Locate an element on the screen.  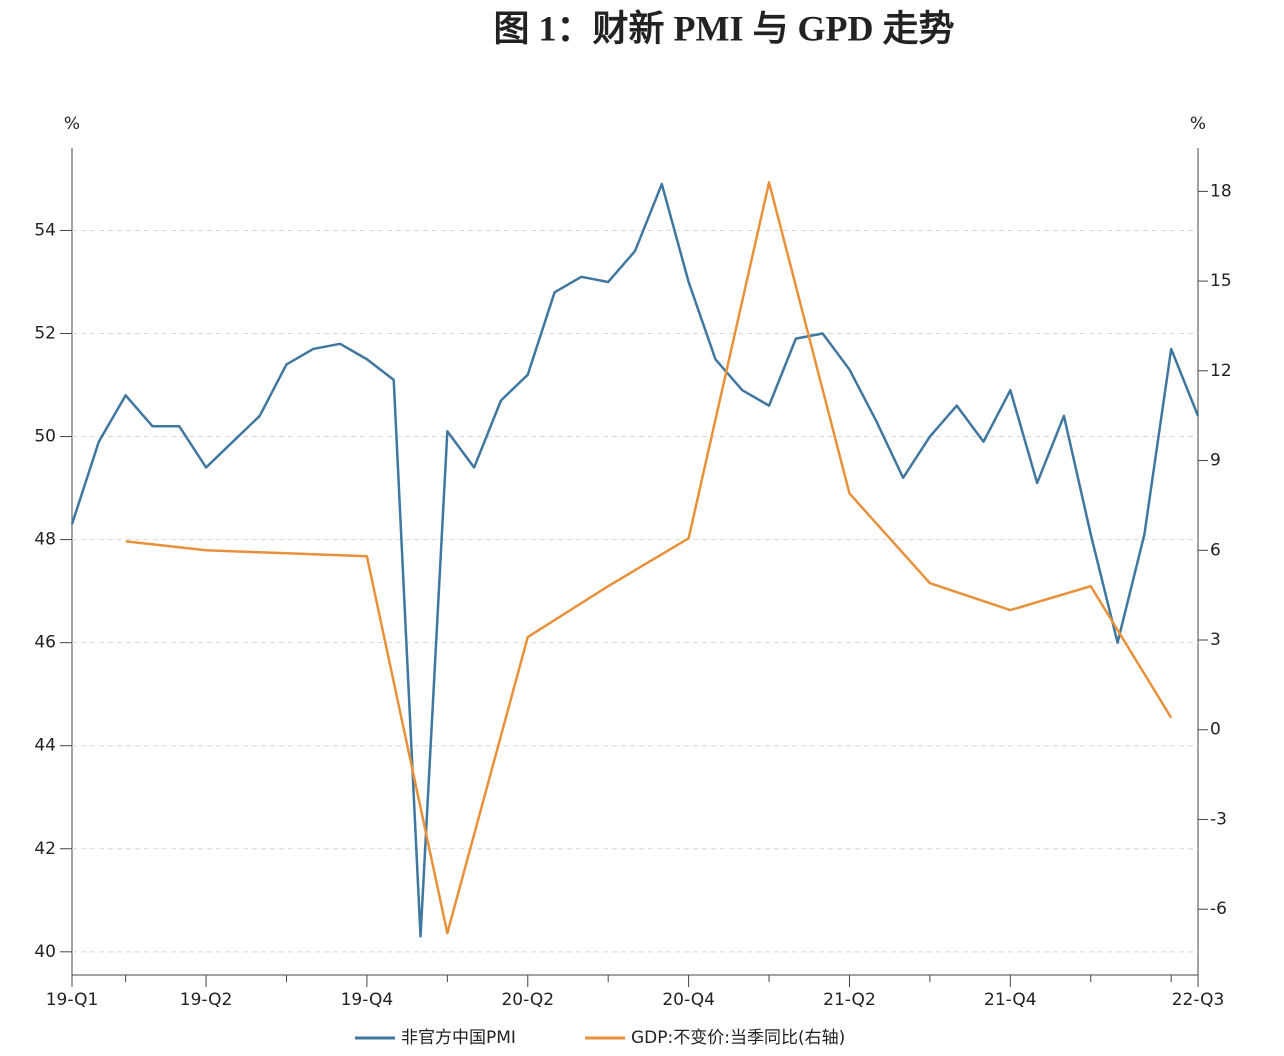
y2-tick-label: 3 is located at coordinates (1215, 640).